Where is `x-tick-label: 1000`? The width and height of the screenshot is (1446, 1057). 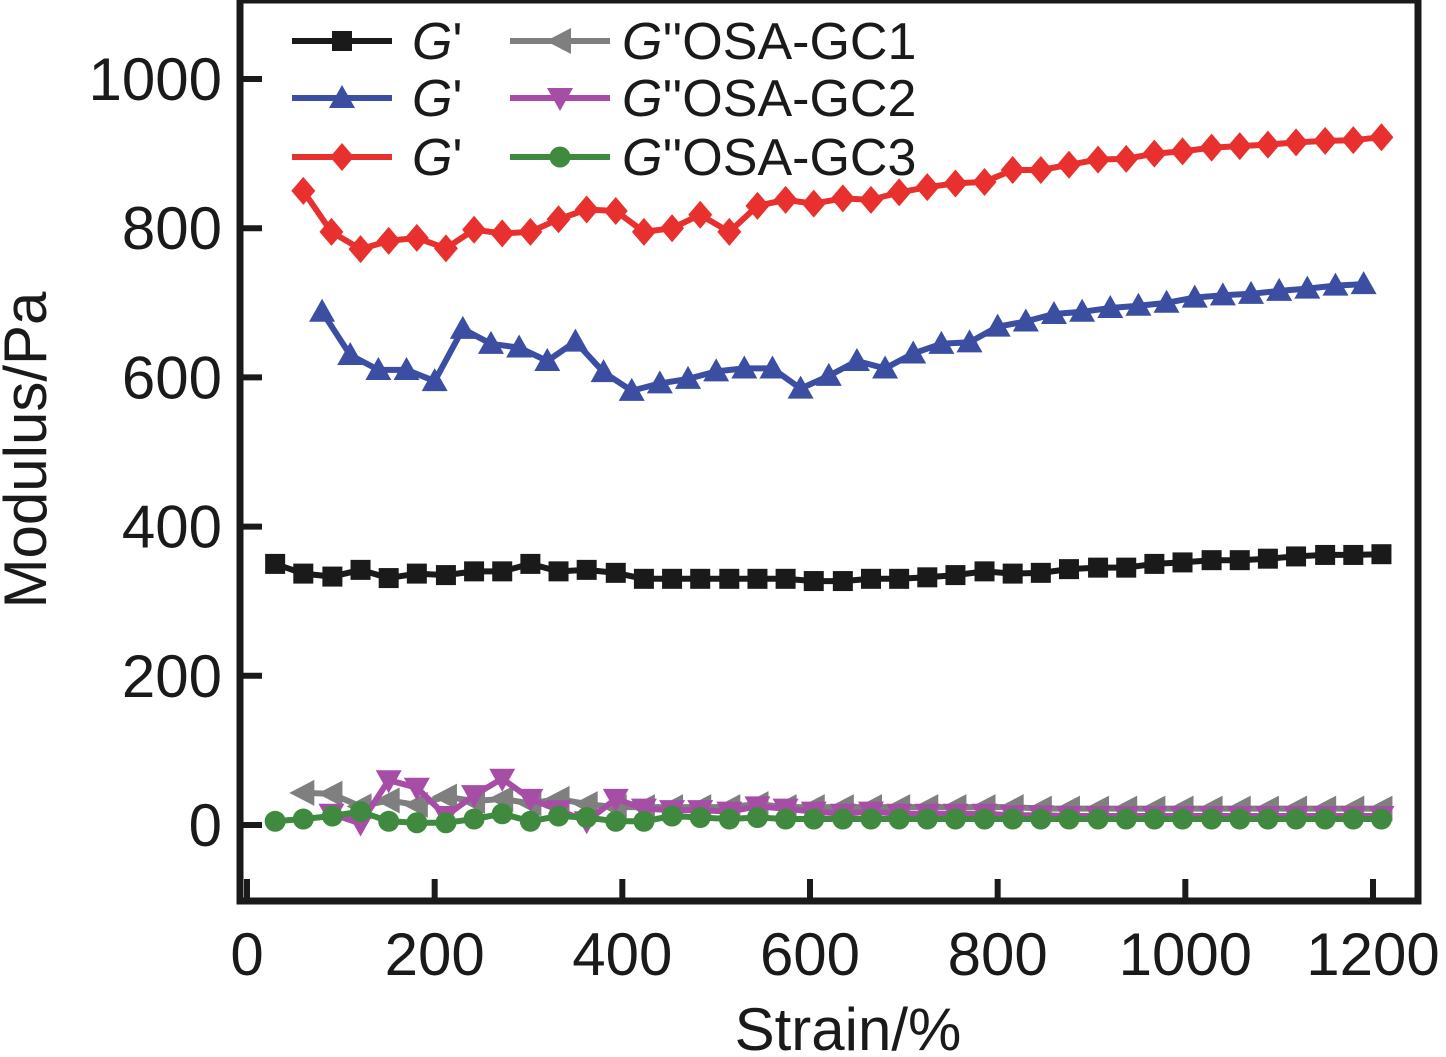
x-tick-label: 1000 is located at coordinates (1185, 954).